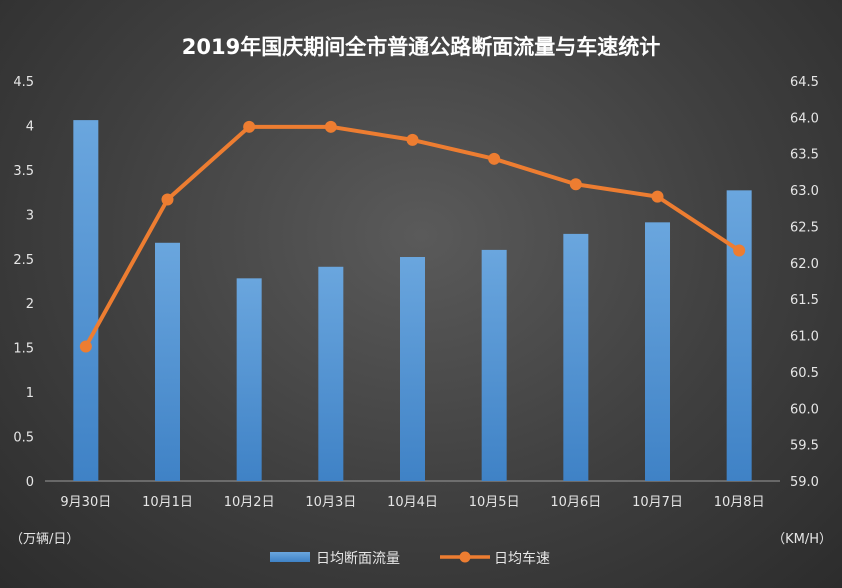 This screenshot has width=842, height=588. What do you see at coordinates (657, 502) in the screenshot?
I see `x-tick-label: 10月7日` at bounding box center [657, 502].